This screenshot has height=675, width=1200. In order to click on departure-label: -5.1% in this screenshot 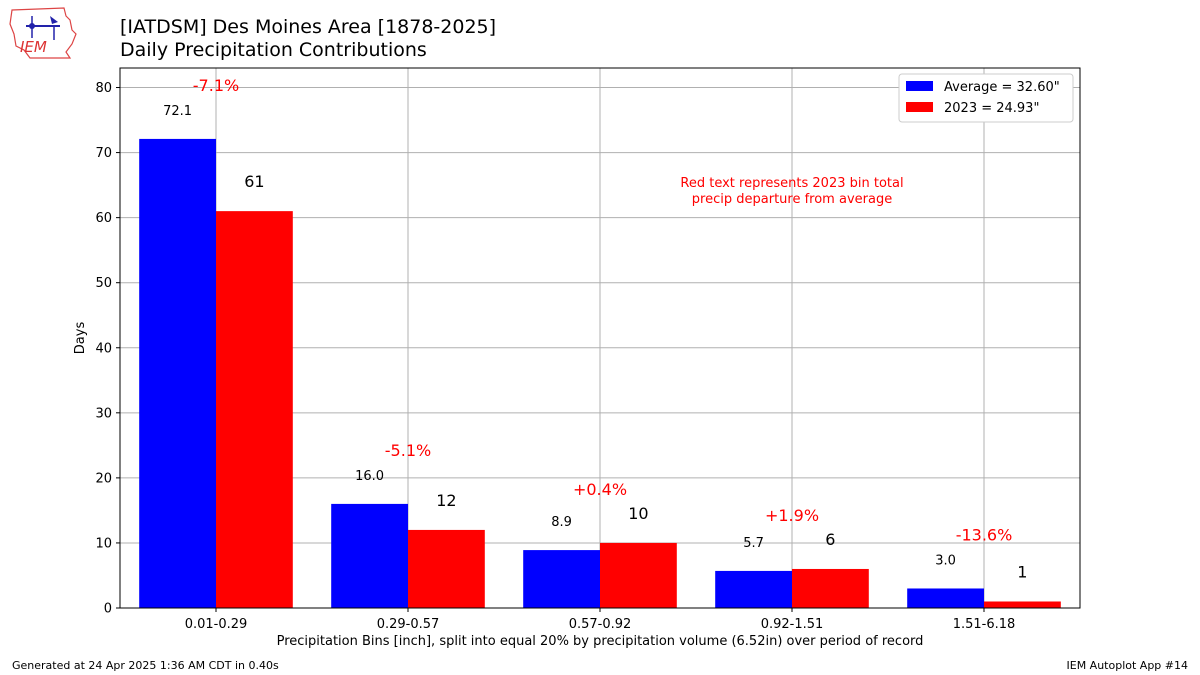, I will do `click(408, 450)`.